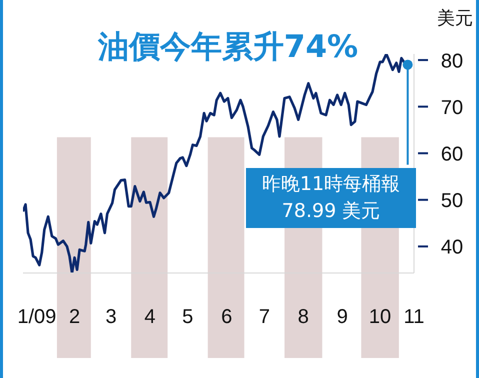  Describe the element at coordinates (414, 317) in the screenshot. I see `x-tick-label: 11` at that location.